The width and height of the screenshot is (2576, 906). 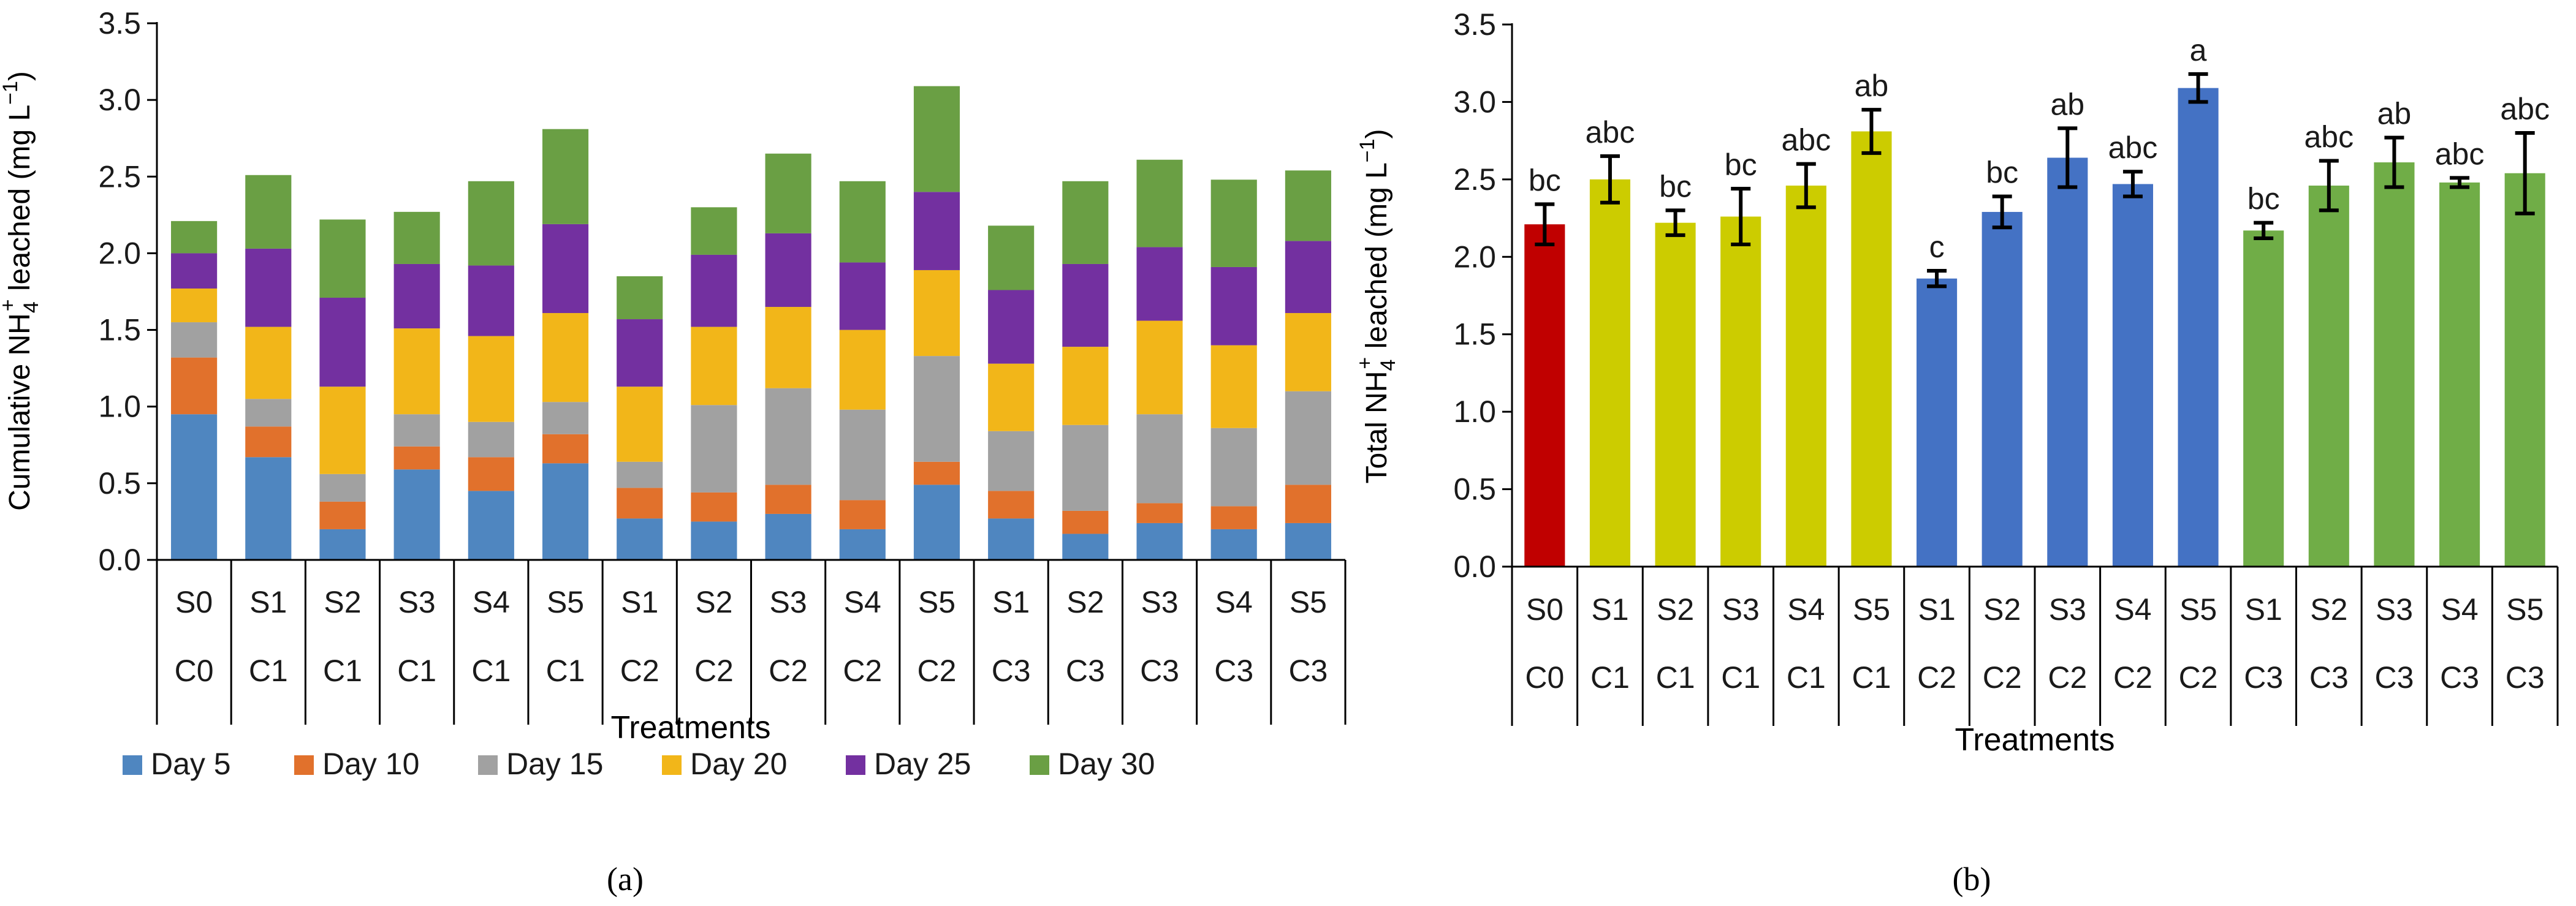 I want to click on a-y-tick-label: 2.0, so click(x=119, y=253).